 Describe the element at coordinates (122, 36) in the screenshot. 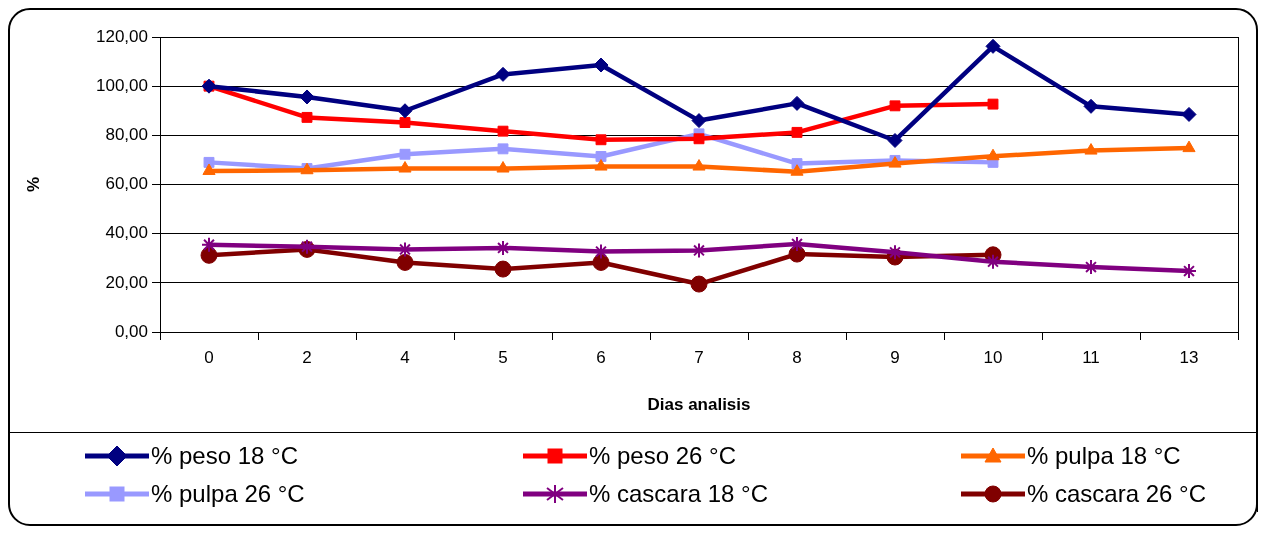

I see `y-tick-label: 120,00` at that location.